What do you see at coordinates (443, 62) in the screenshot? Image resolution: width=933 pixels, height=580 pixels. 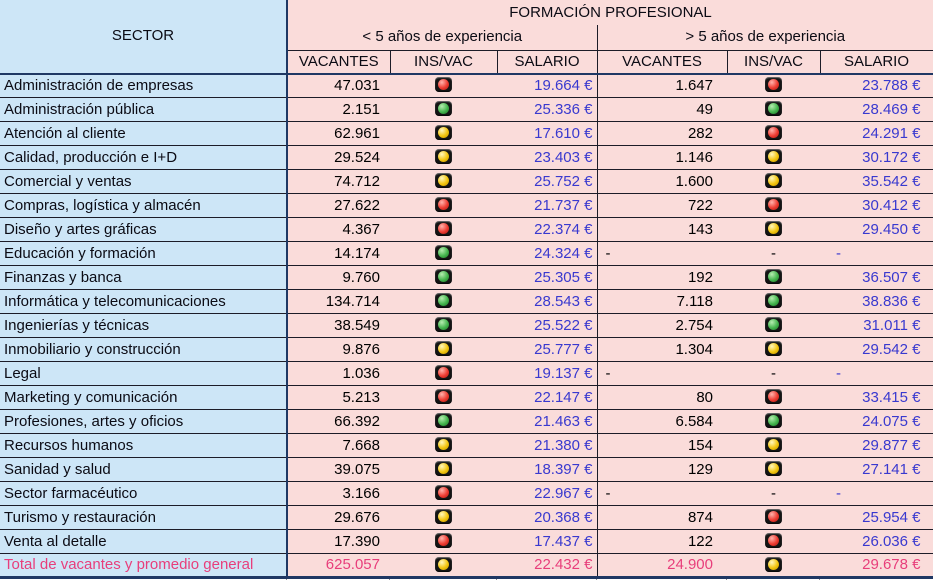 I see `col-header-insvac-lt5: INS/VAC` at bounding box center [443, 62].